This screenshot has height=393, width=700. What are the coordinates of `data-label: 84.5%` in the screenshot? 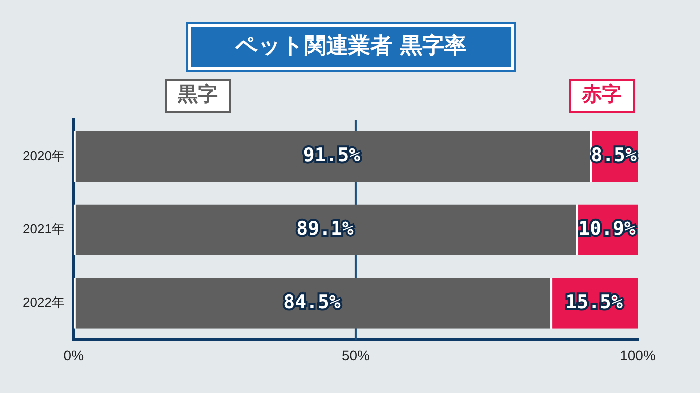 It's located at (313, 302).